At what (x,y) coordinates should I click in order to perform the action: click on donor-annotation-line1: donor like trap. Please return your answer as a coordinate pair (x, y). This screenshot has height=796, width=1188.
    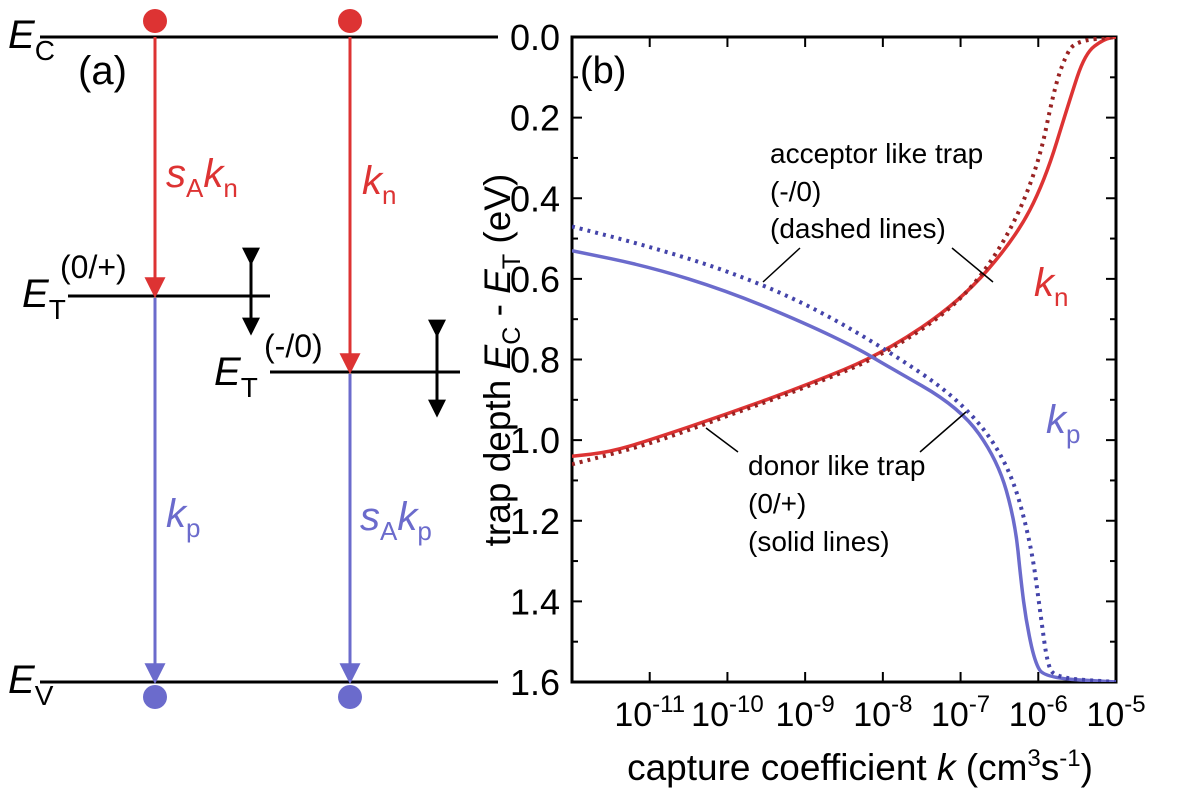
    Looking at the image, I should click on (836, 465).